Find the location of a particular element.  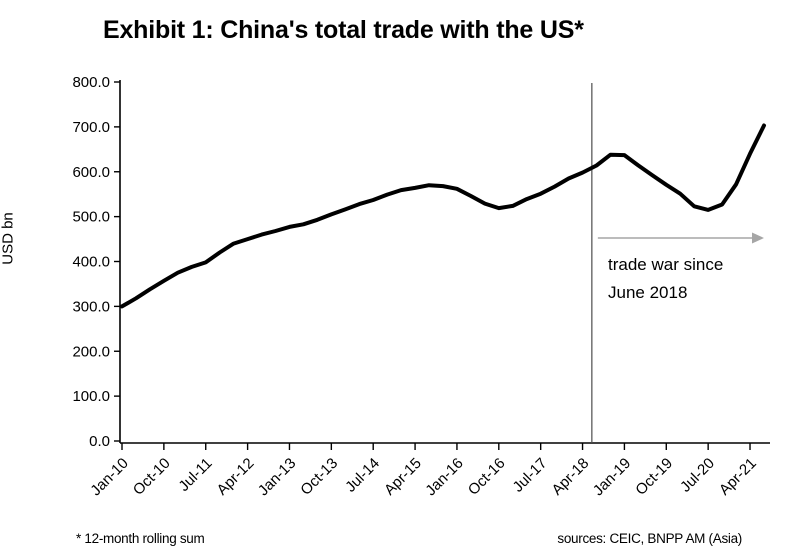

x-tick-label: Jan-16 is located at coordinates (444, 477).